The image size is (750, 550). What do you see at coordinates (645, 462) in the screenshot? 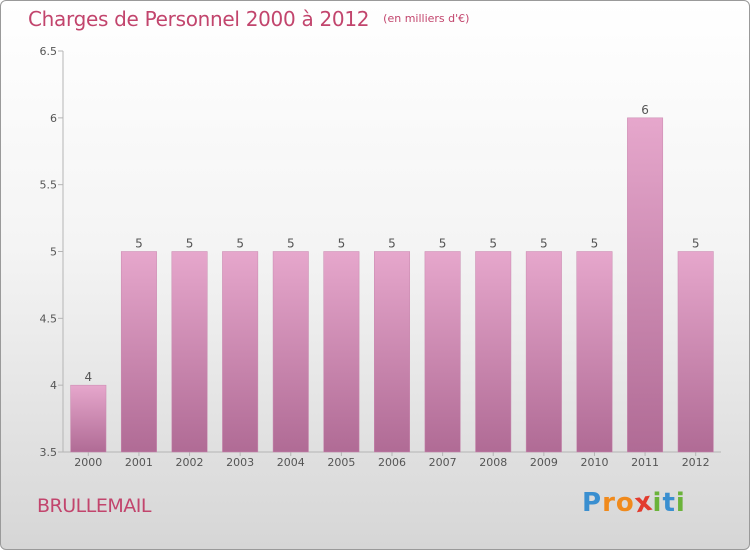
I see `x-tick-label: 2011` at bounding box center [645, 462].